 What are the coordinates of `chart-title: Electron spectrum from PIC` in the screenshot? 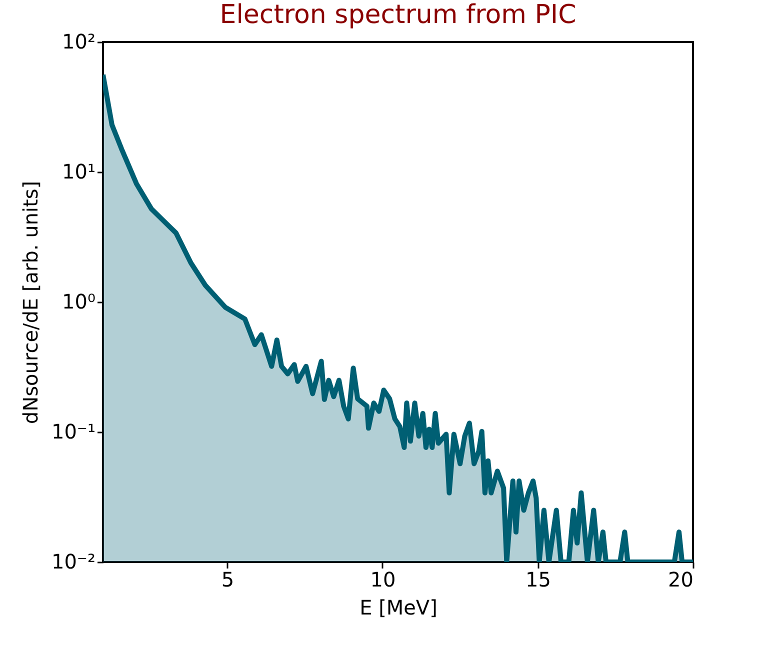 It's located at (398, 15).